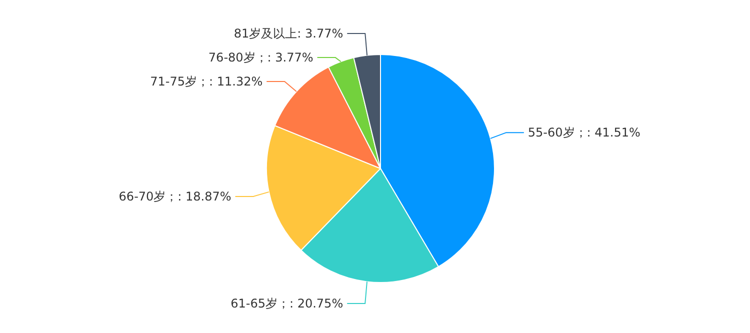  Describe the element at coordinates (584, 133) in the screenshot. I see `slice-label: 55-60岁；: 41.51%` at that location.